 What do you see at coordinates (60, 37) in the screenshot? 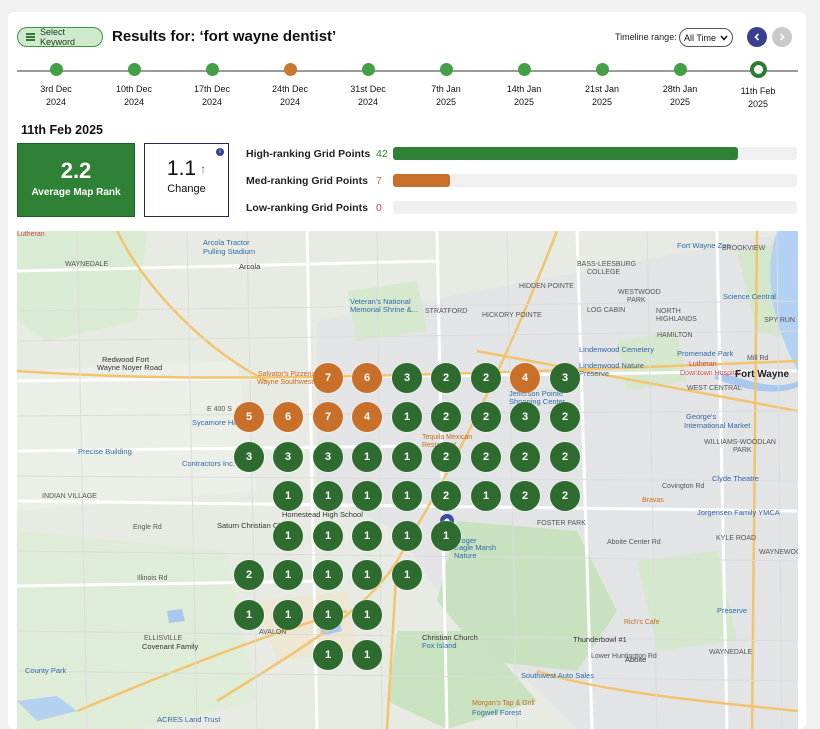
I see `select-keyword-button: Select Keyword` at bounding box center [60, 37].